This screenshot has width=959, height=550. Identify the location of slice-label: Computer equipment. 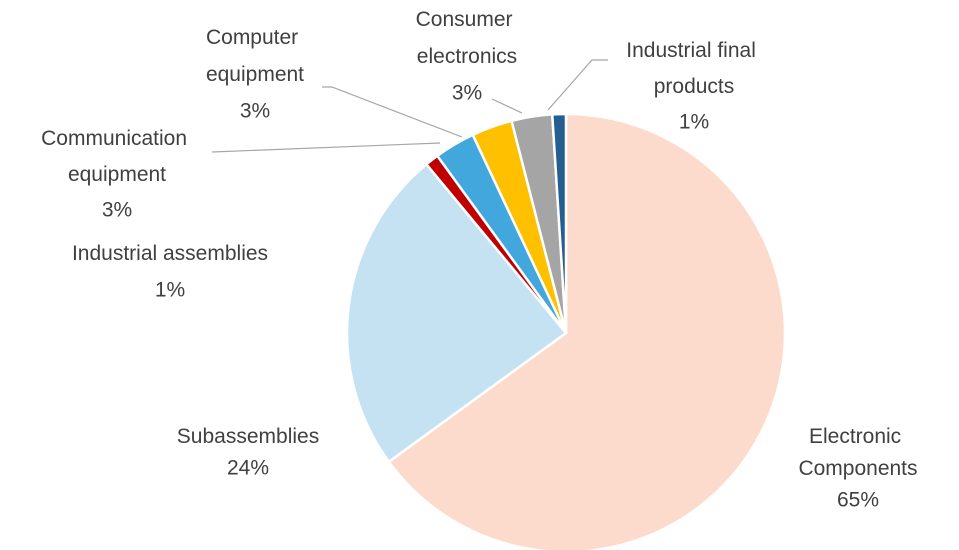
(255, 56).